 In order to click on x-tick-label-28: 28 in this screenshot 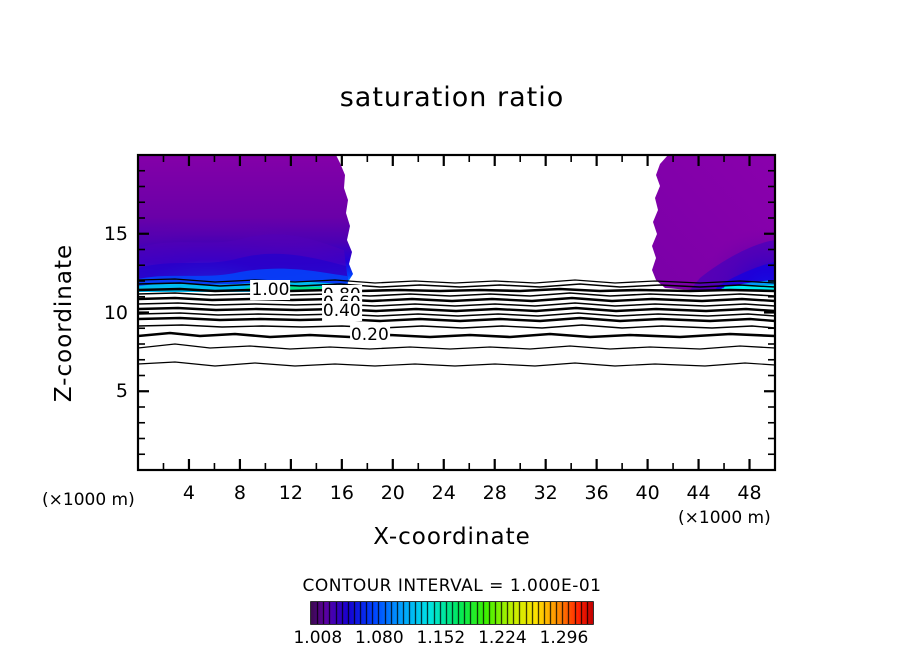, I will do `click(494, 493)`.